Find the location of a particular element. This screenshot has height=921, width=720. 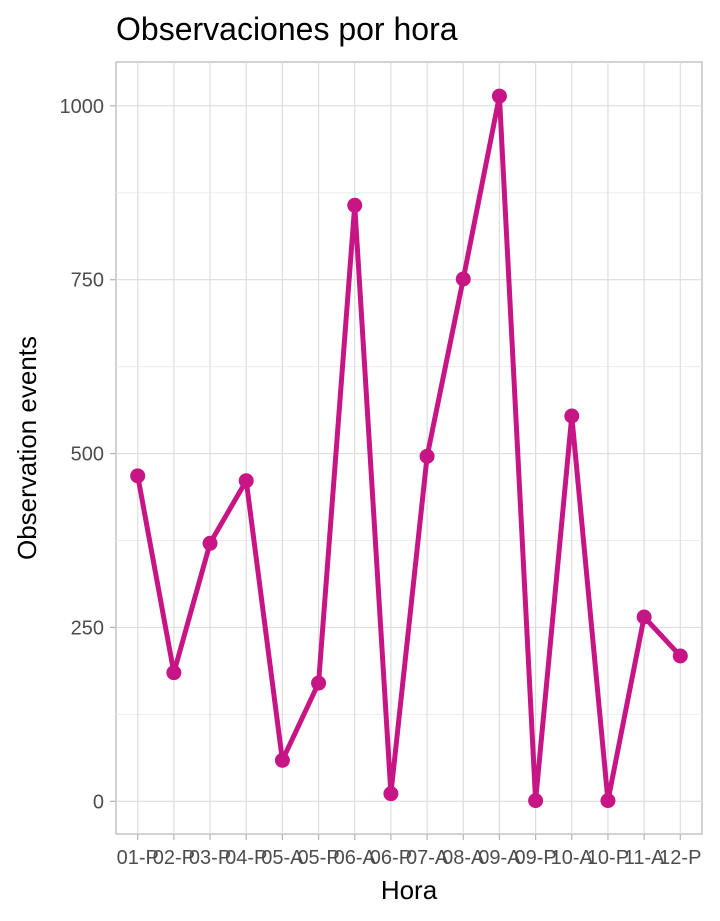

x-tick-label: 05-P is located at coordinates (318, 858).